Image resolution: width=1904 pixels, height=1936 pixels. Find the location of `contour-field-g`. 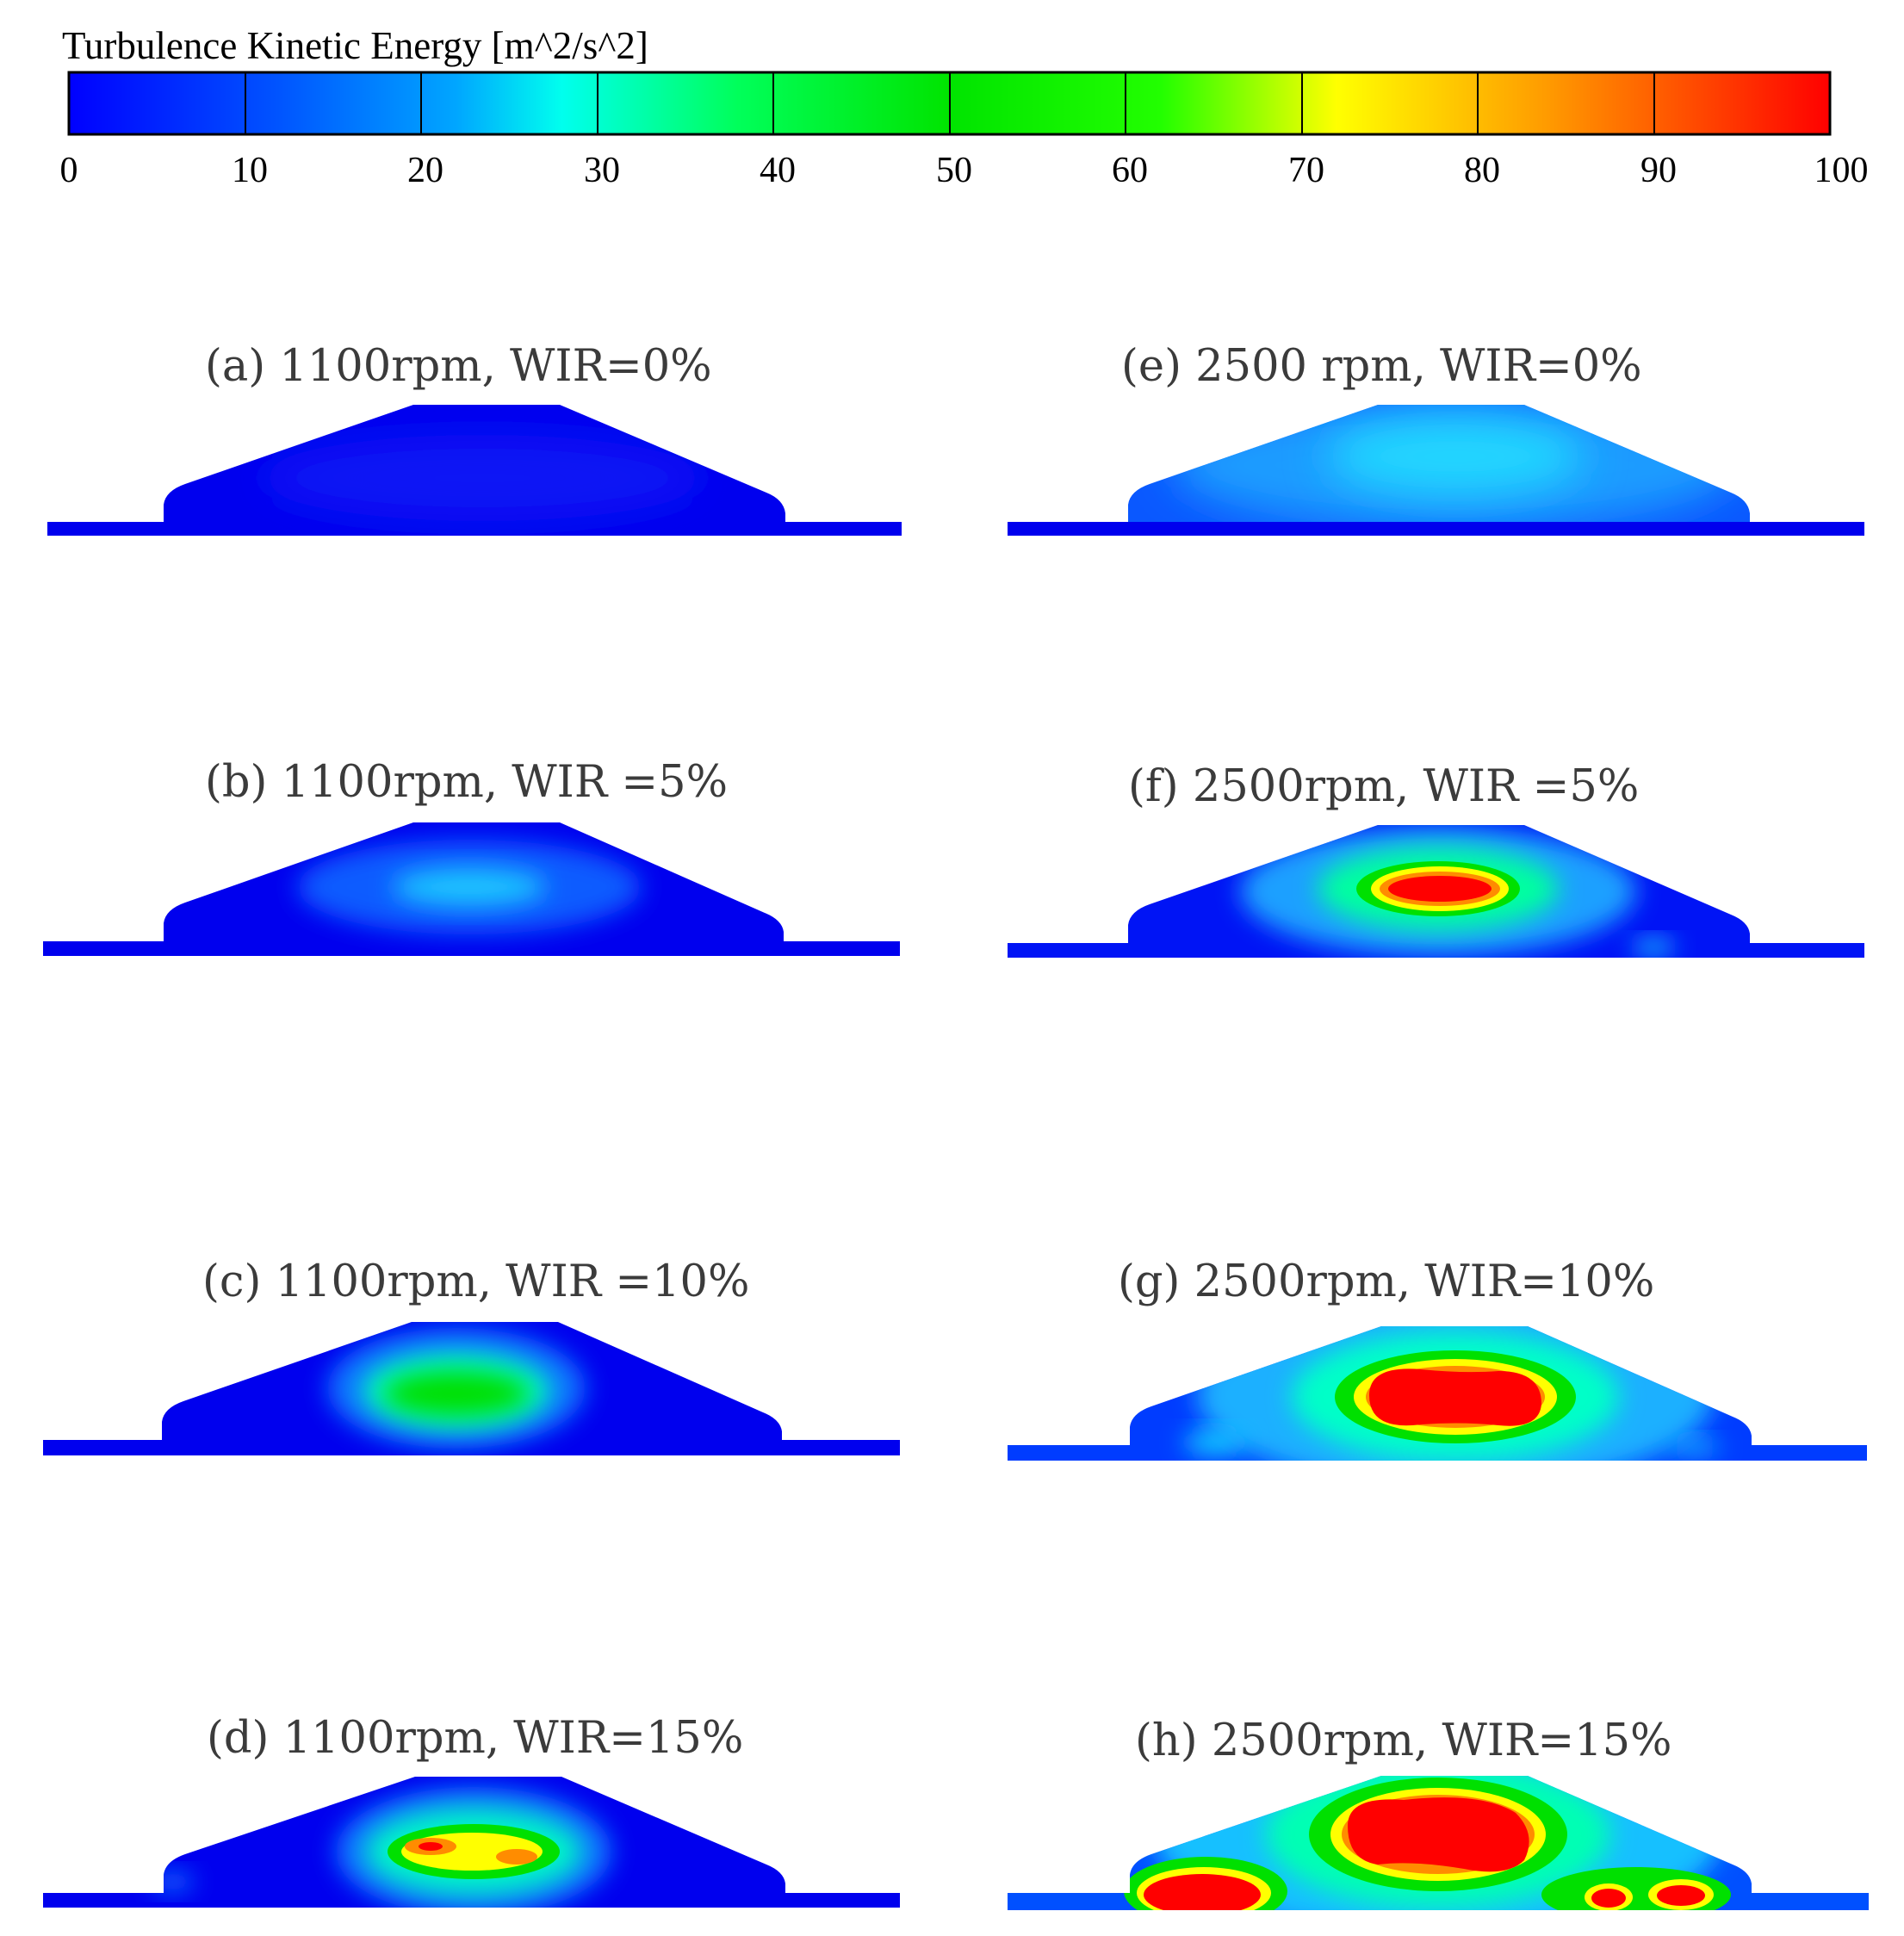

contour-field-g is located at coordinates (1437, 1393).